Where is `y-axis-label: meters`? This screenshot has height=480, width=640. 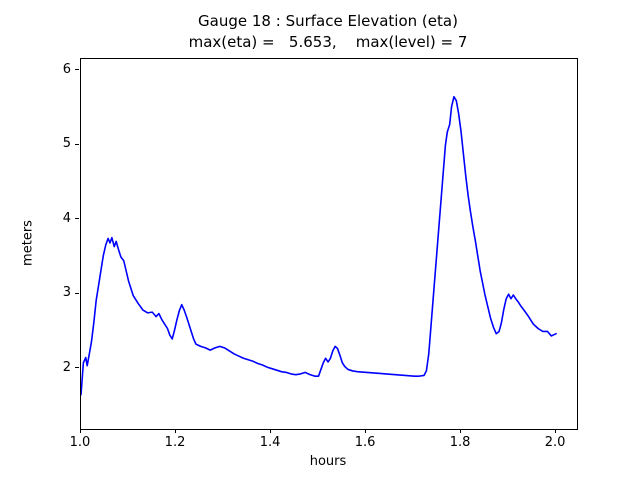 y-axis-label: meters is located at coordinates (28, 243).